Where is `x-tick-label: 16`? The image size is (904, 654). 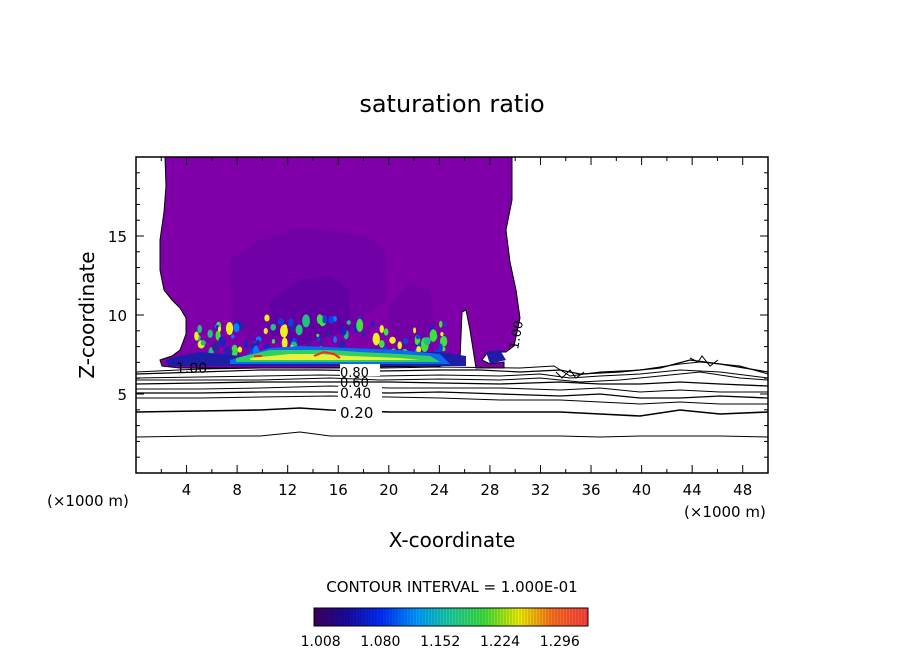 x-tick-label: 16 is located at coordinates (338, 490).